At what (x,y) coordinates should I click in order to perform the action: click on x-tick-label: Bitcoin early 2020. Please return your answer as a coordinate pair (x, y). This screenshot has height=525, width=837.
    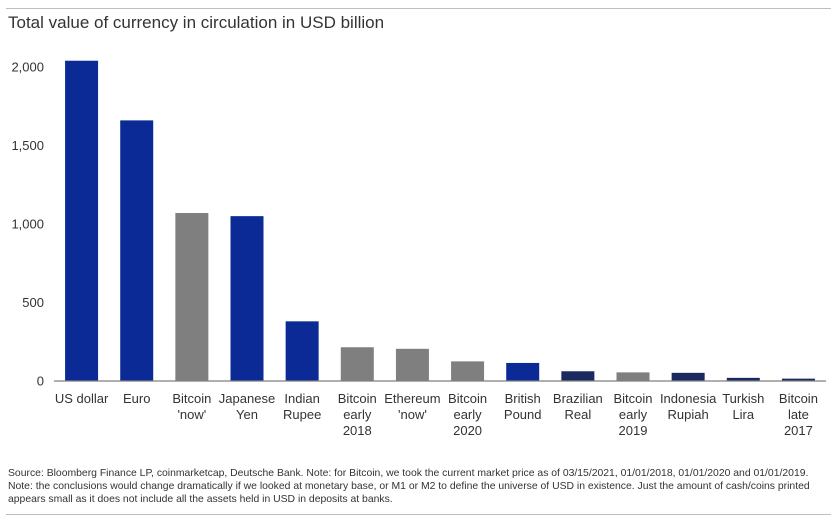
    Looking at the image, I should click on (467, 414).